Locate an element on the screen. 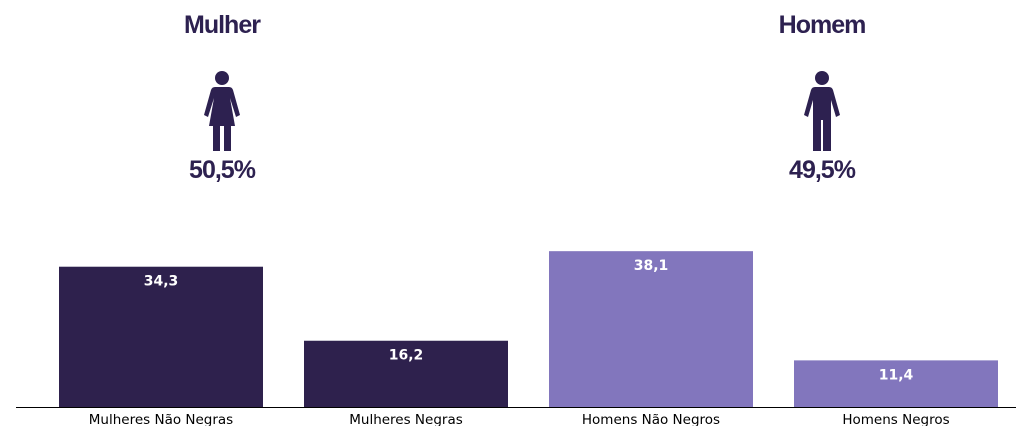  panel-title-homem: Homem is located at coordinates (822, 25).